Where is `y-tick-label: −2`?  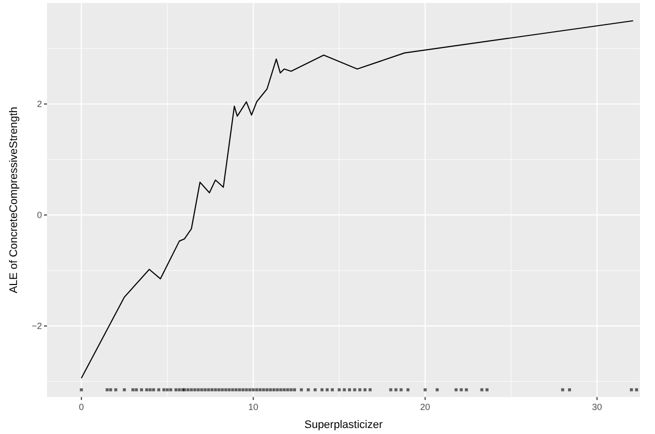 y-tick-label: −2 is located at coordinates (37, 325).